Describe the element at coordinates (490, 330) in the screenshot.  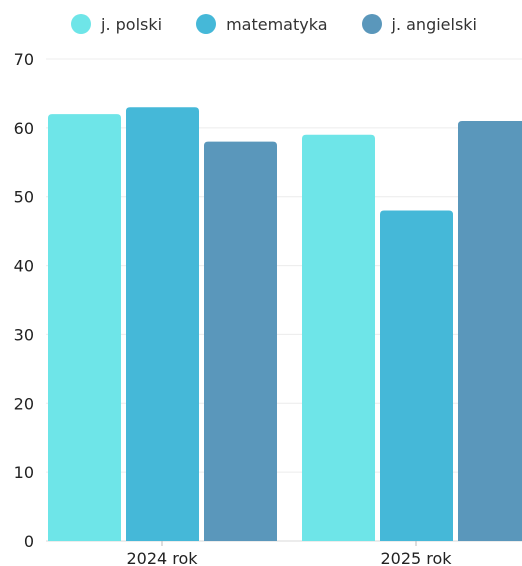
I see `bar-j-angielski-2025-rok` at that location.